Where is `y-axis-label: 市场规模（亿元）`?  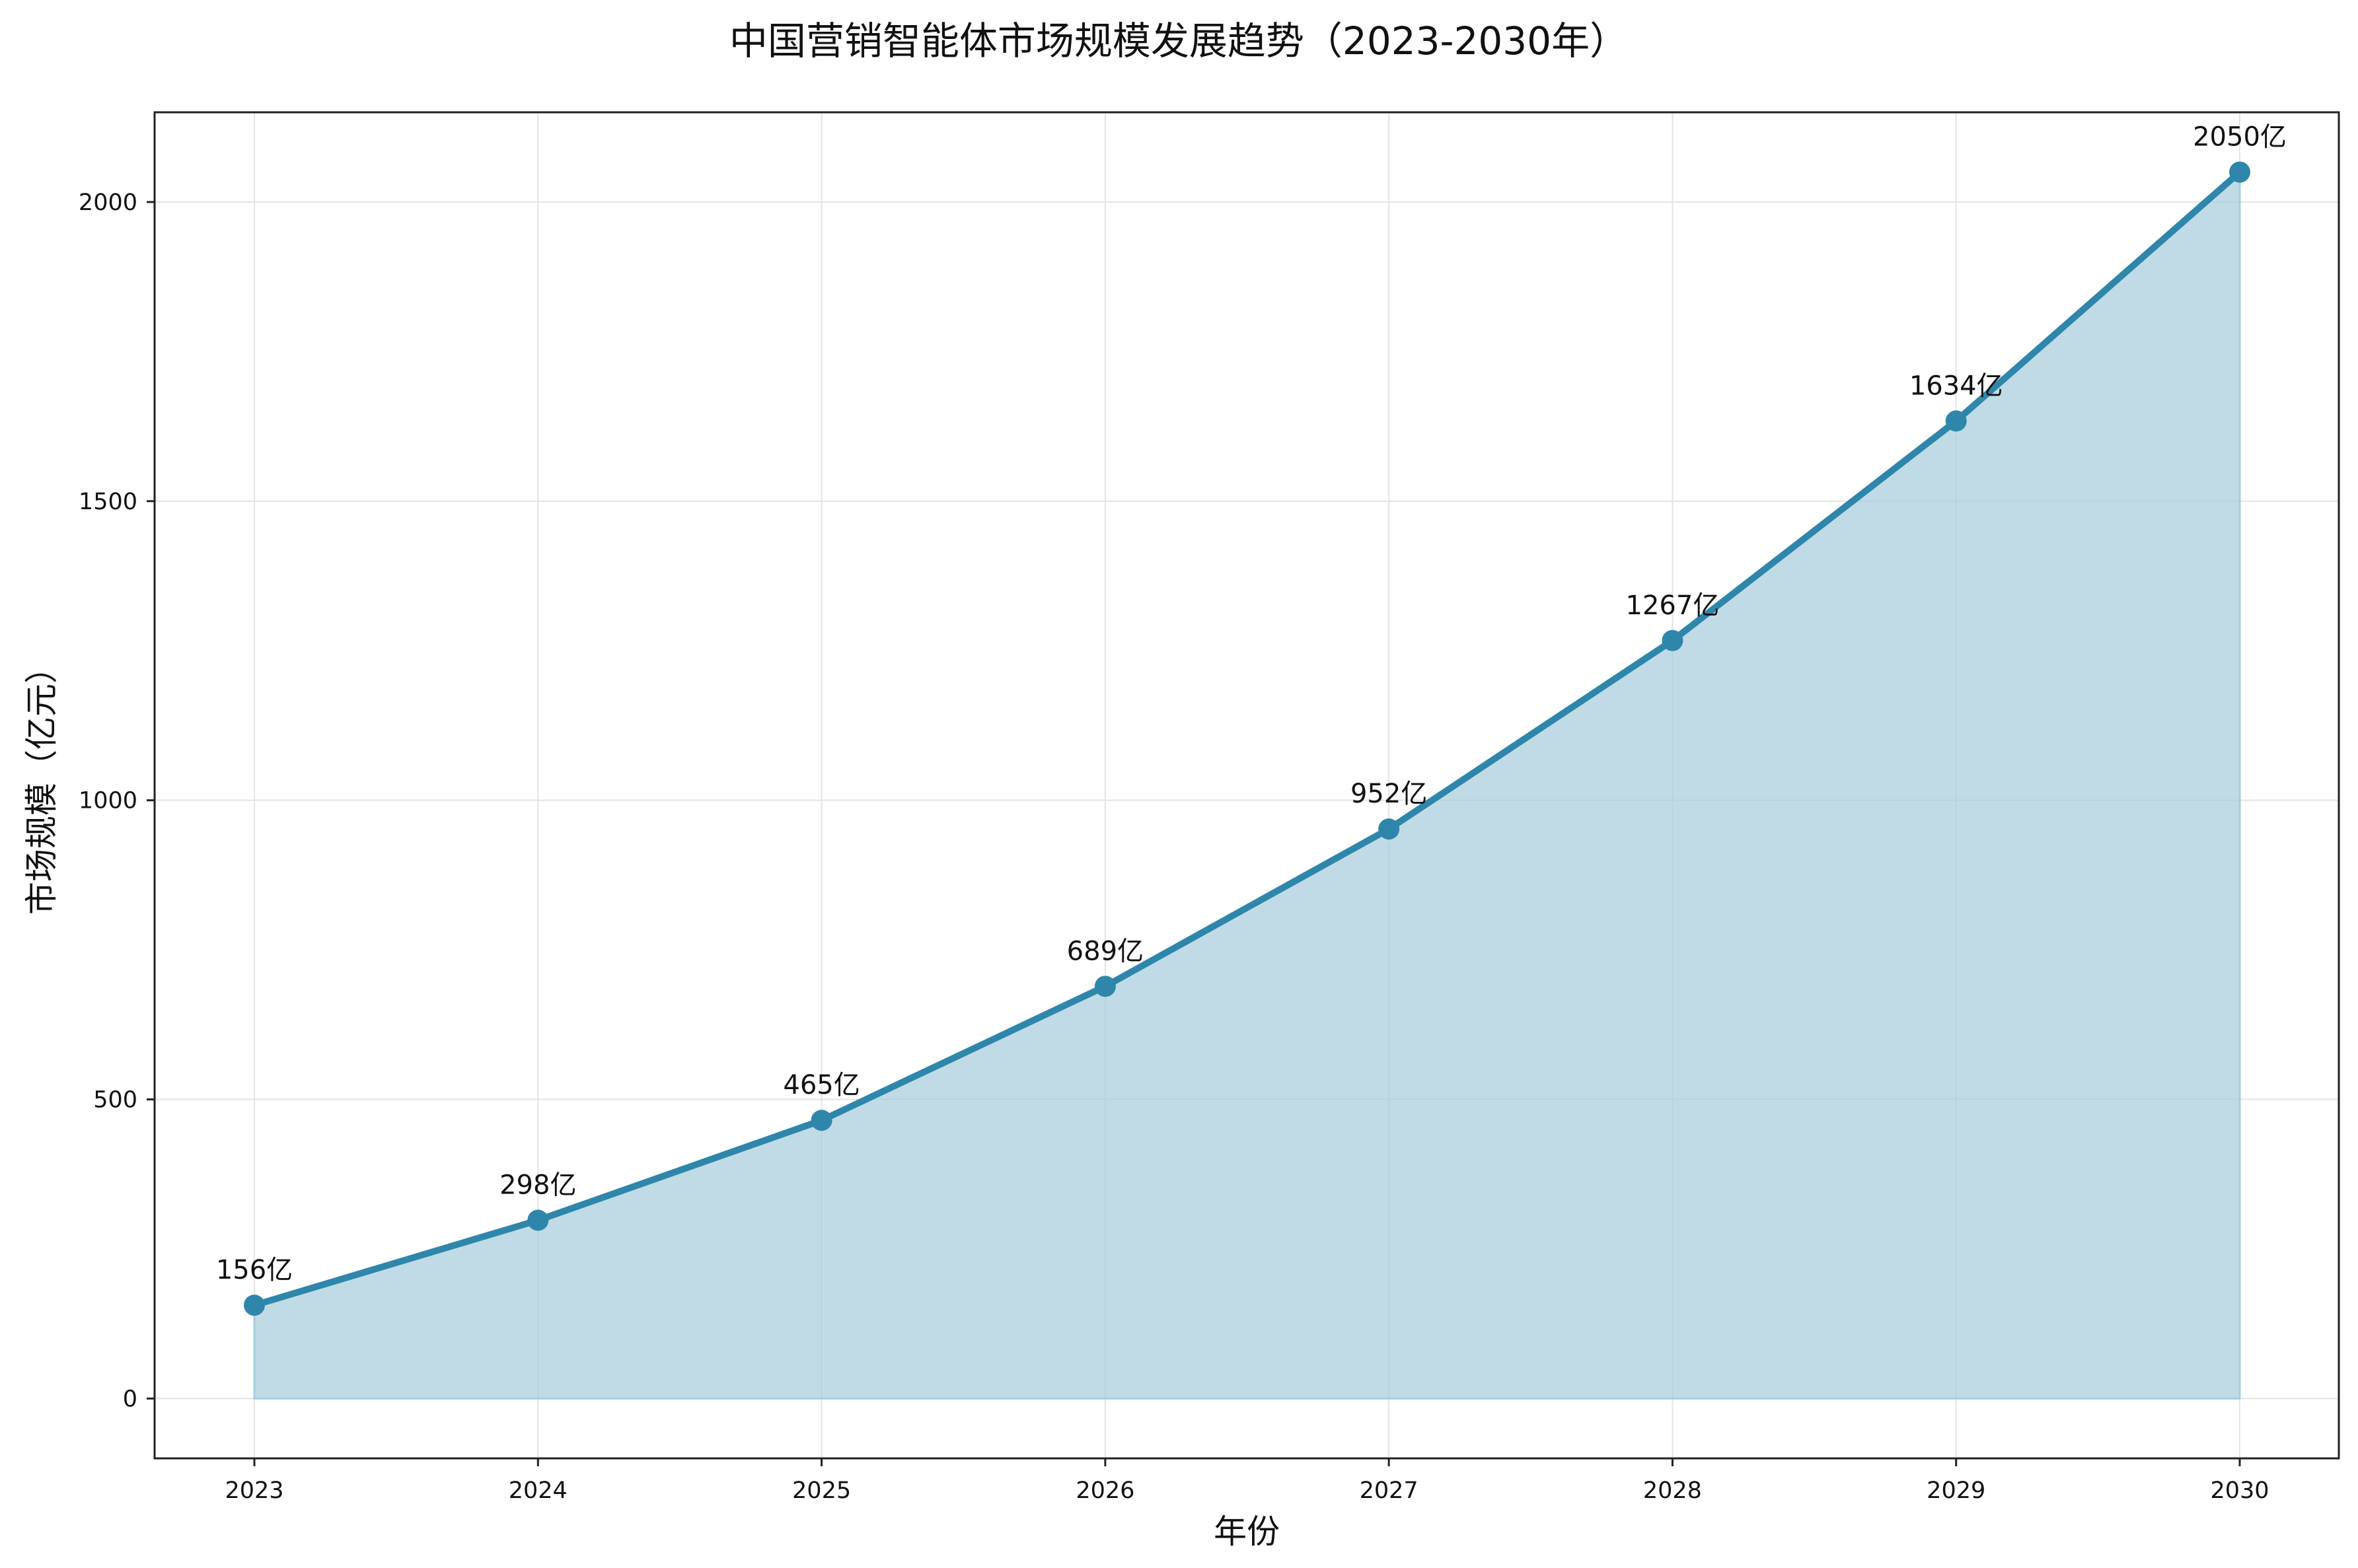 y-axis-label: 市场规模（亿元） is located at coordinates (41, 783).